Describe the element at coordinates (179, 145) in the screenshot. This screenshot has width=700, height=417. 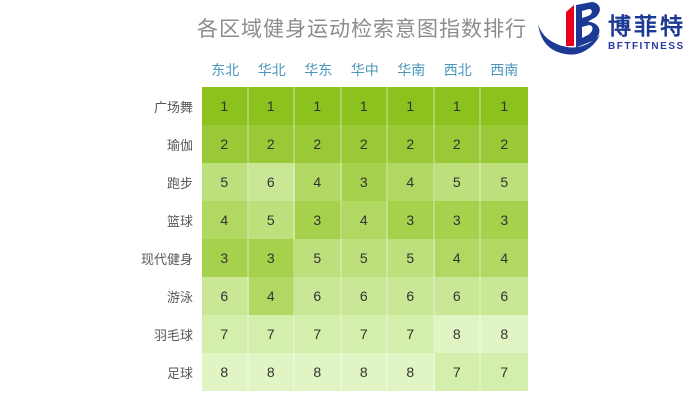
I see `row-label-activity: 瑜伽` at that location.